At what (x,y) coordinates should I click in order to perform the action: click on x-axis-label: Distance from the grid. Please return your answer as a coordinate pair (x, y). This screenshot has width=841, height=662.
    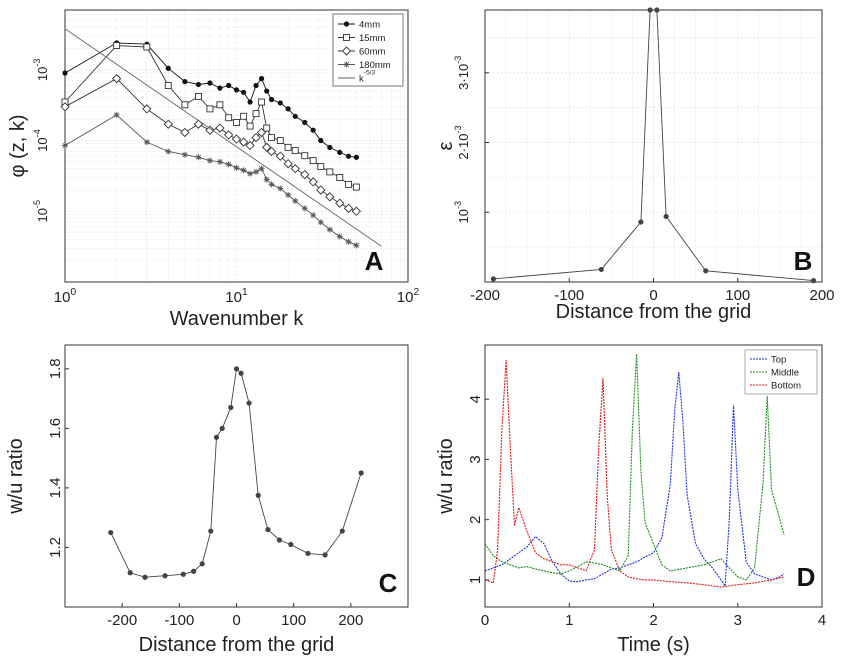
    Looking at the image, I should click on (237, 645).